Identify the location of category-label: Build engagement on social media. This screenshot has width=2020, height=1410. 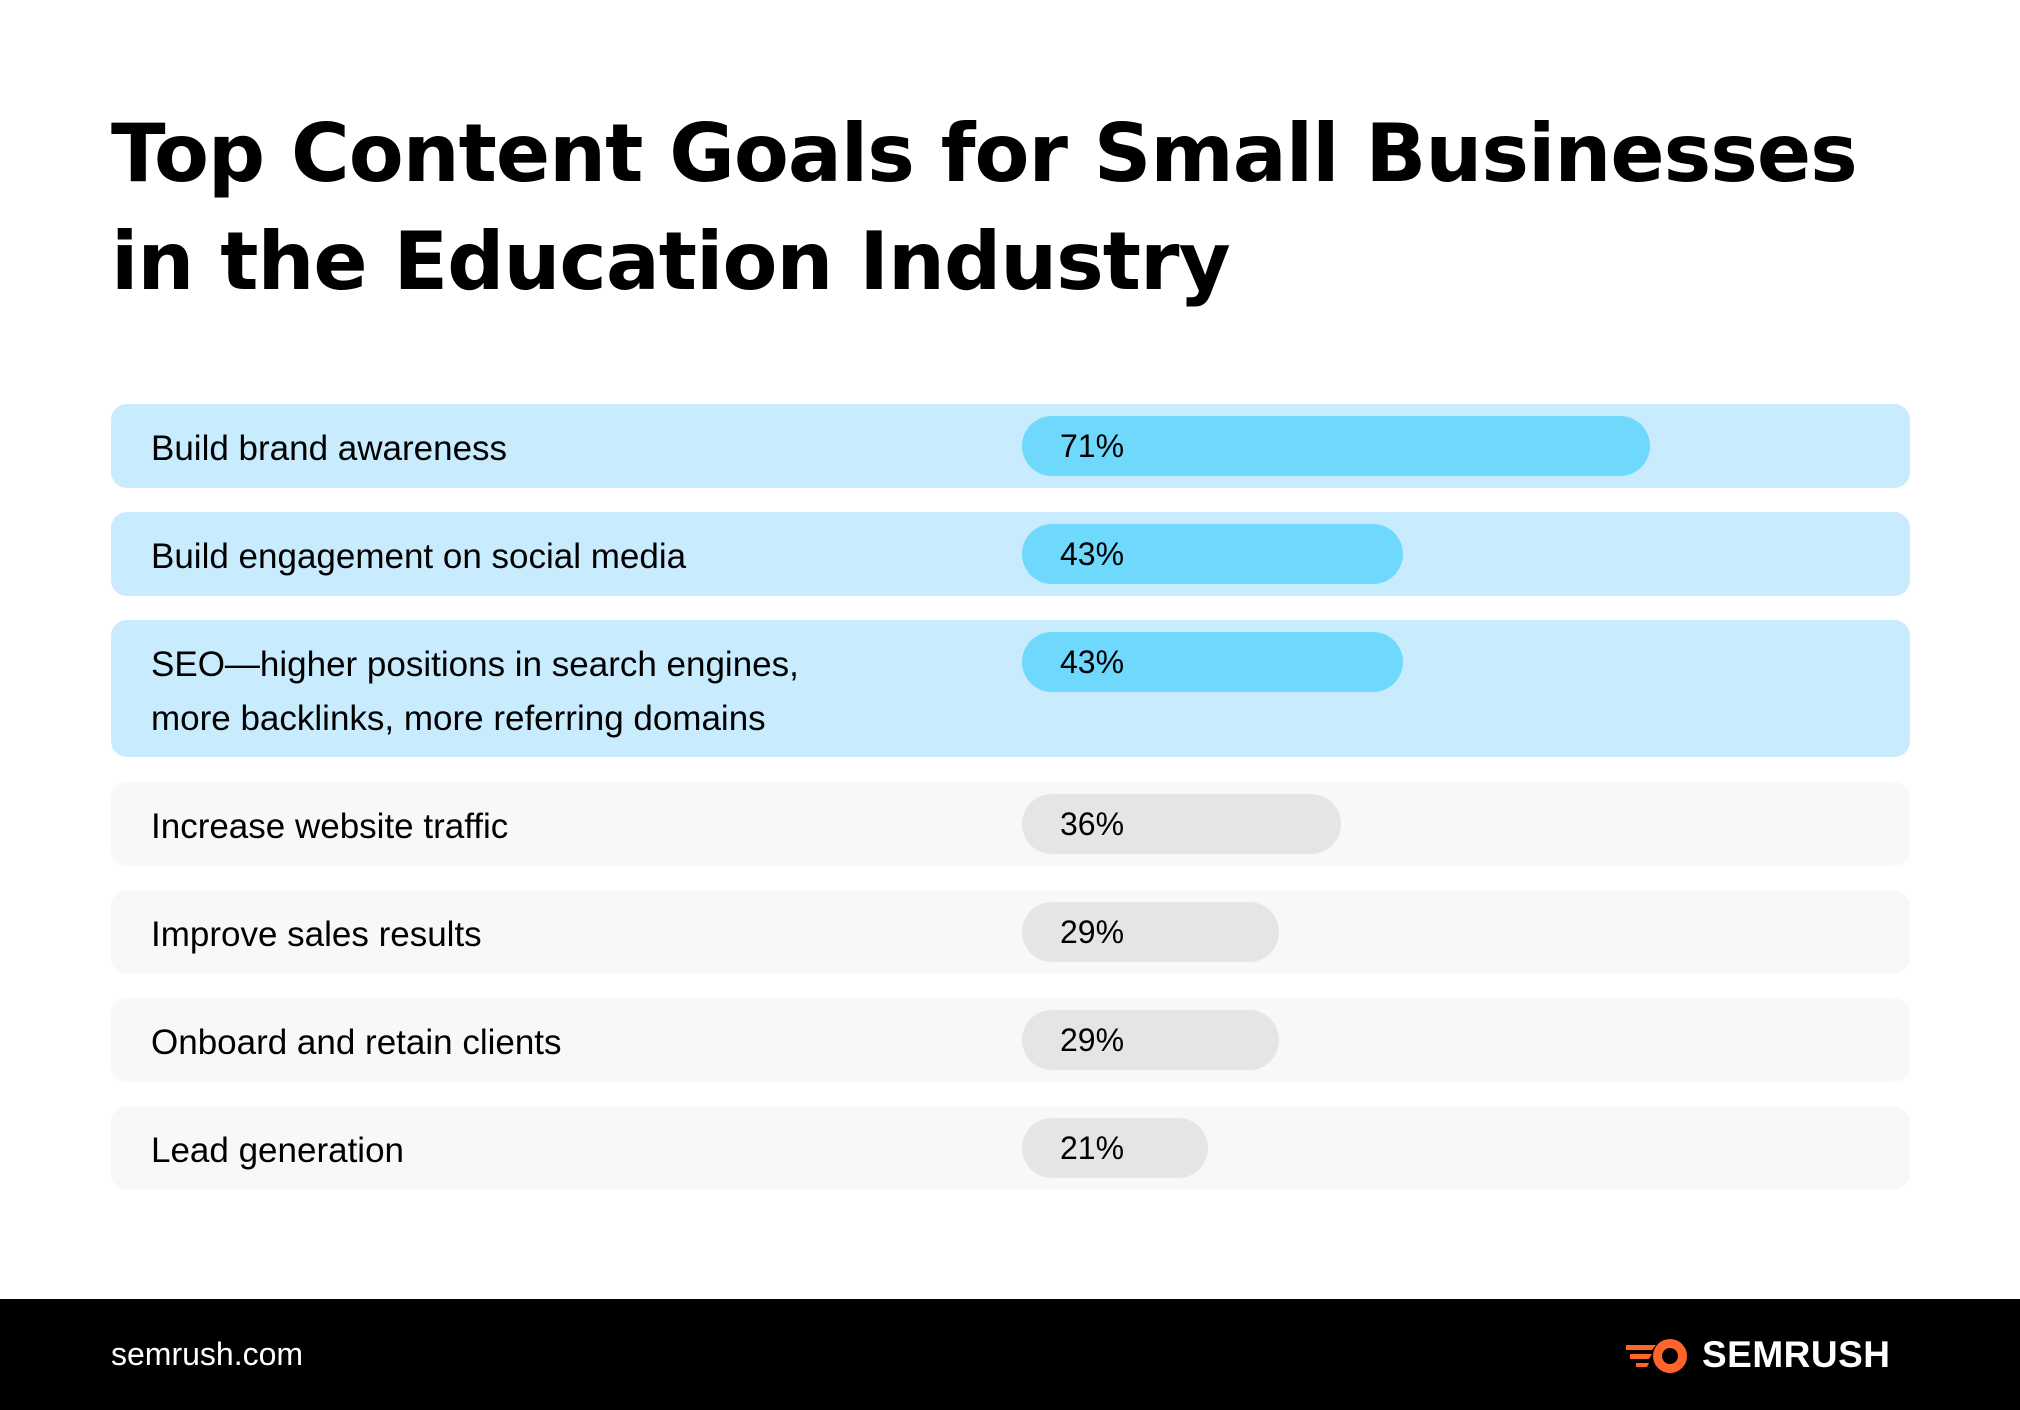
(561, 557).